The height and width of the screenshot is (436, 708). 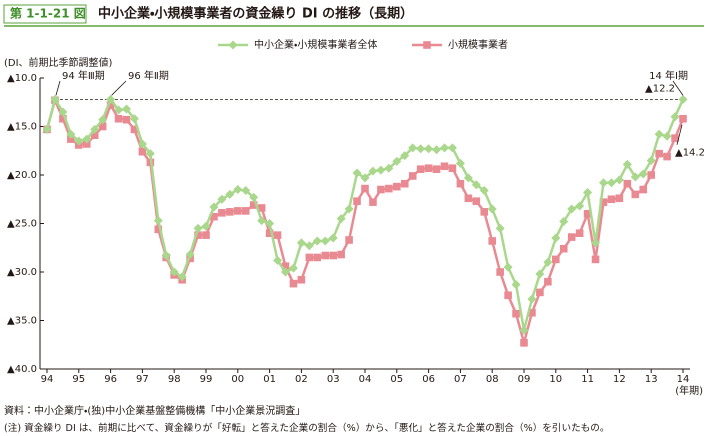 What do you see at coordinates (683, 379) in the screenshot?
I see `x-tick-label: 14` at bounding box center [683, 379].